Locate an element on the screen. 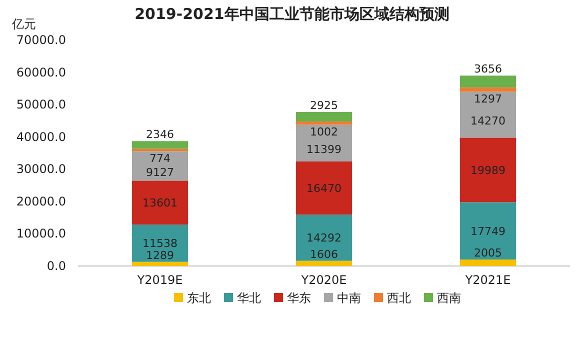 This screenshot has height=345, width=584. x-tick-label: Y2021E is located at coordinates (487, 280).